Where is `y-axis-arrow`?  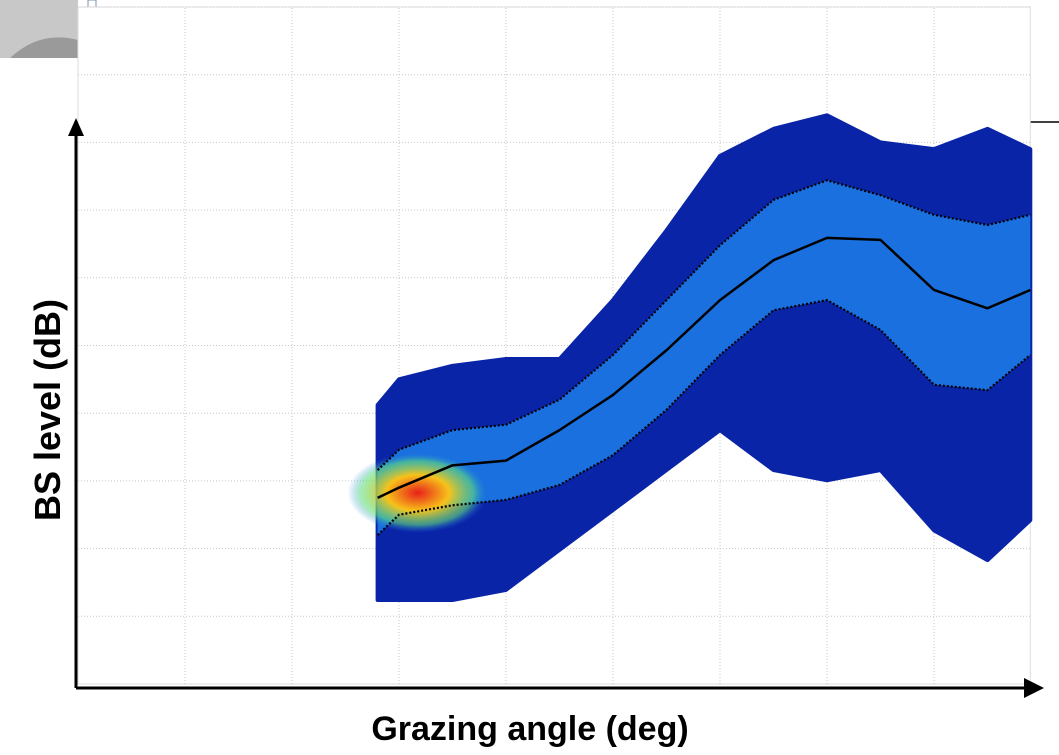 y-axis-arrow is located at coordinates (76, 127).